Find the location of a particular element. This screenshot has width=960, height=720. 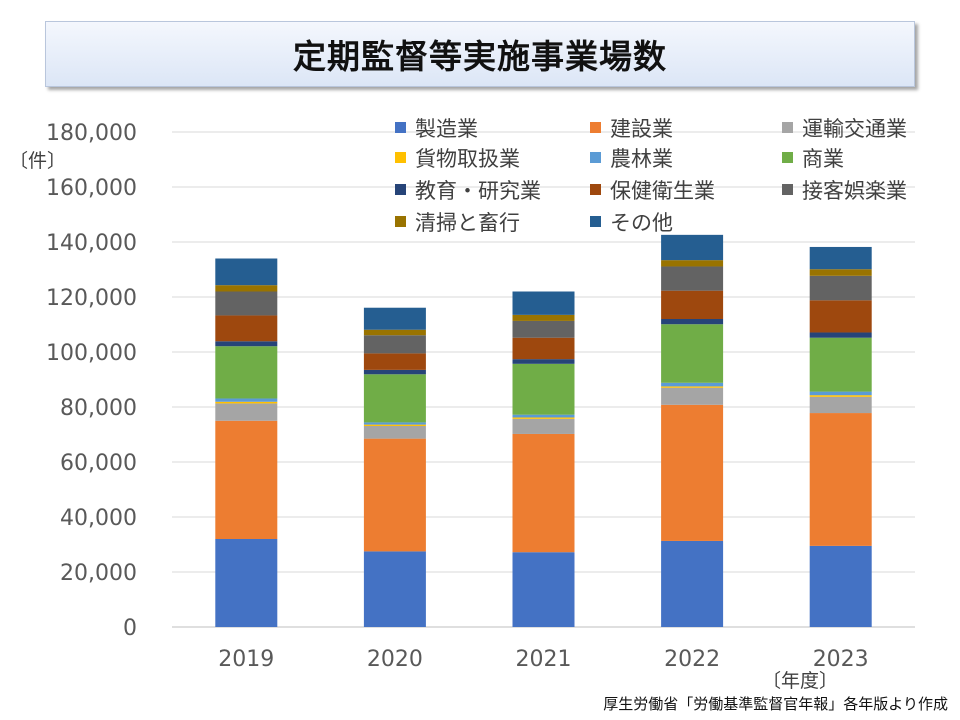

y-tick-label: 60,000 is located at coordinates (98, 463).